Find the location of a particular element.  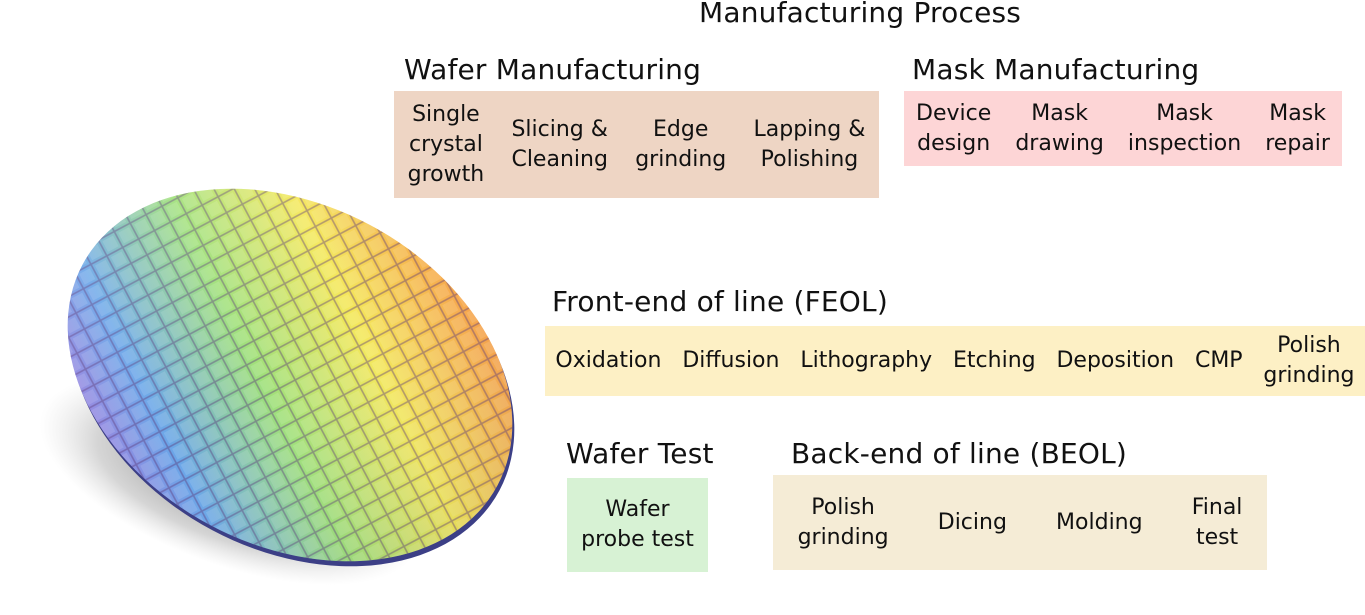

step-deposition: Deposition is located at coordinates (1115, 360).